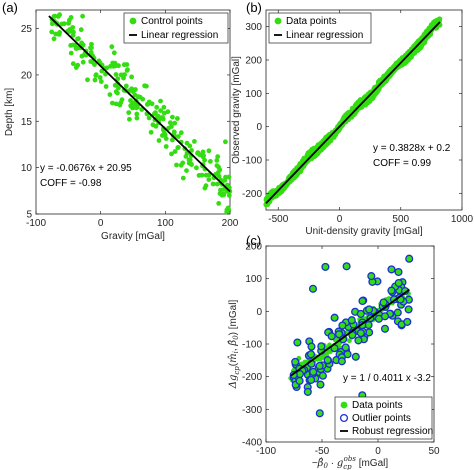 The image size is (474, 470). What do you see at coordinates (412, 148) in the screenshot?
I see `annotation-b-equation: y = 0.3828x + 0.2` at bounding box center [412, 148].